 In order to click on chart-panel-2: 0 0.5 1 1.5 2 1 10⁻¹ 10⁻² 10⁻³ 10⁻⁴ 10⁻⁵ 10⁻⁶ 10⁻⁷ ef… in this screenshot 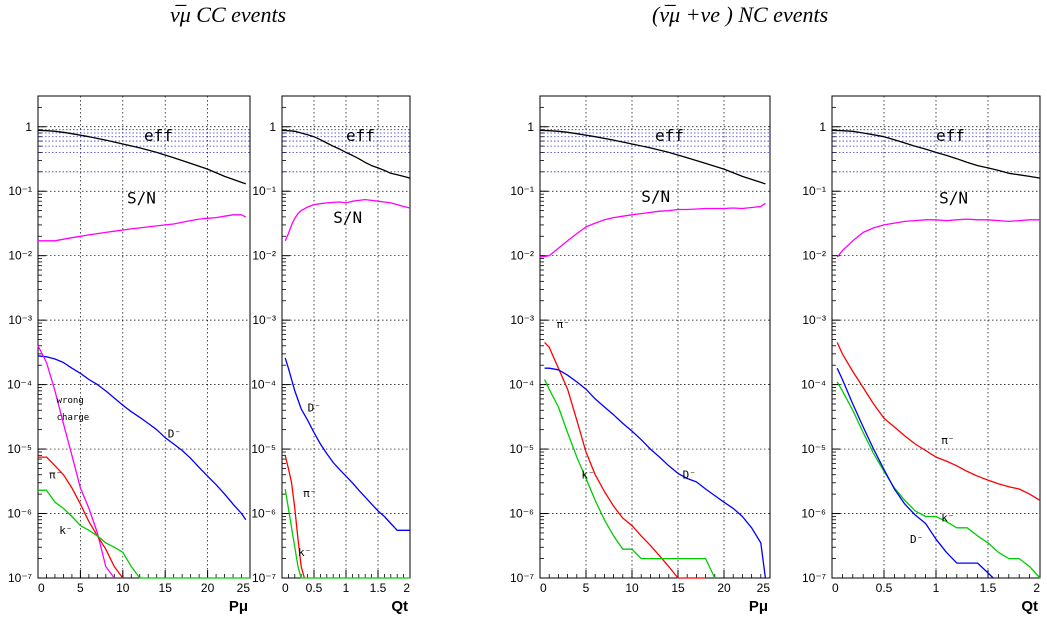, I will do `click(331, 355)`.